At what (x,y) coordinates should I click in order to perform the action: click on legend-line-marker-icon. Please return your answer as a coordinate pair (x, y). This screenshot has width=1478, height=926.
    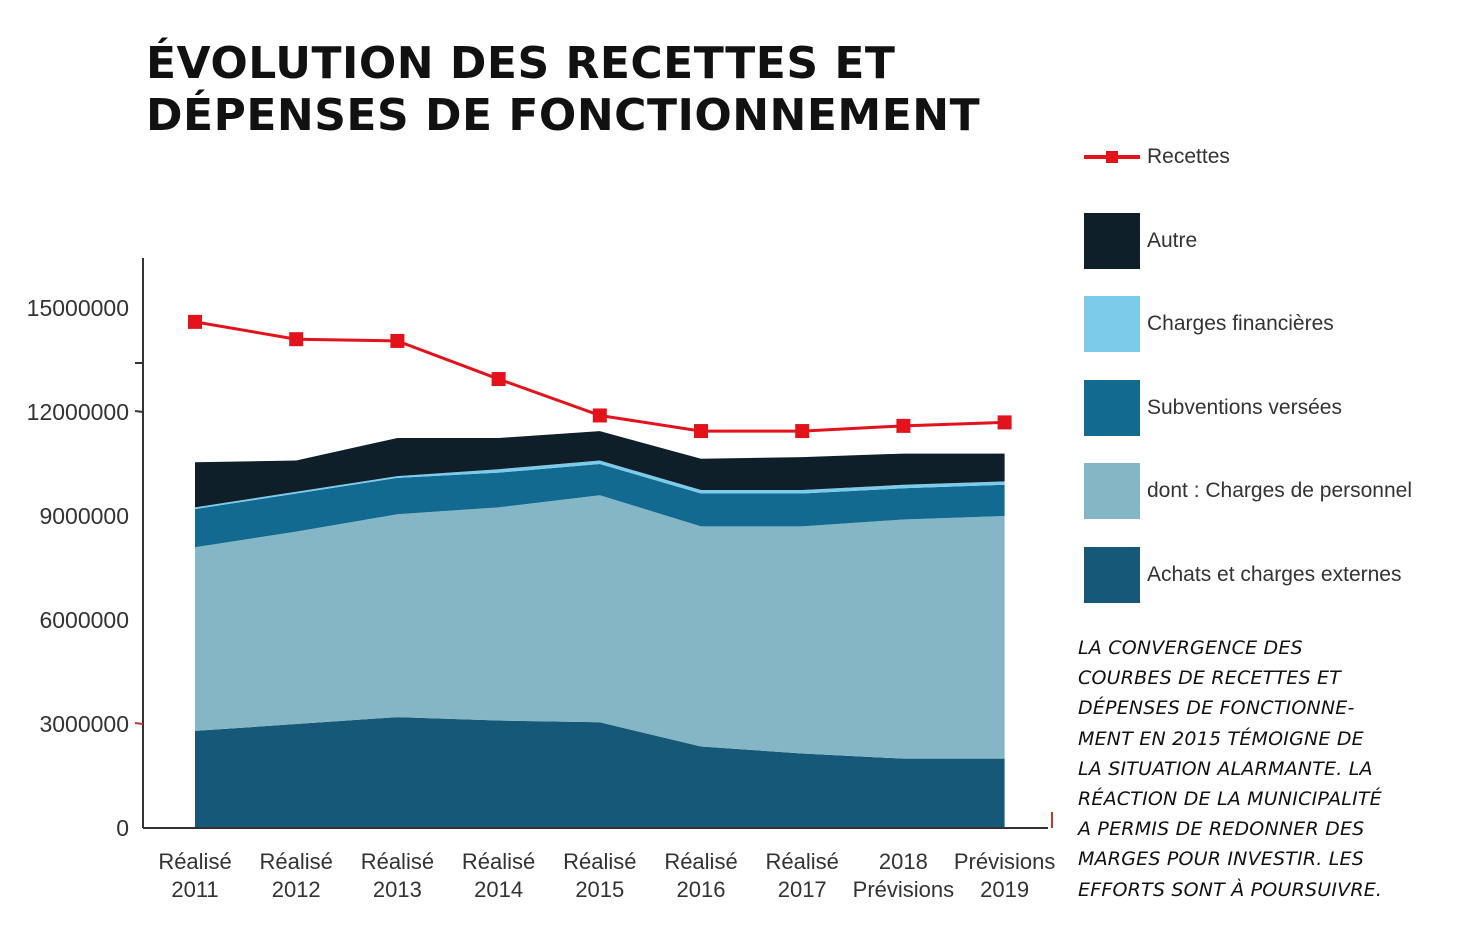
    Looking at the image, I should click on (1112, 157).